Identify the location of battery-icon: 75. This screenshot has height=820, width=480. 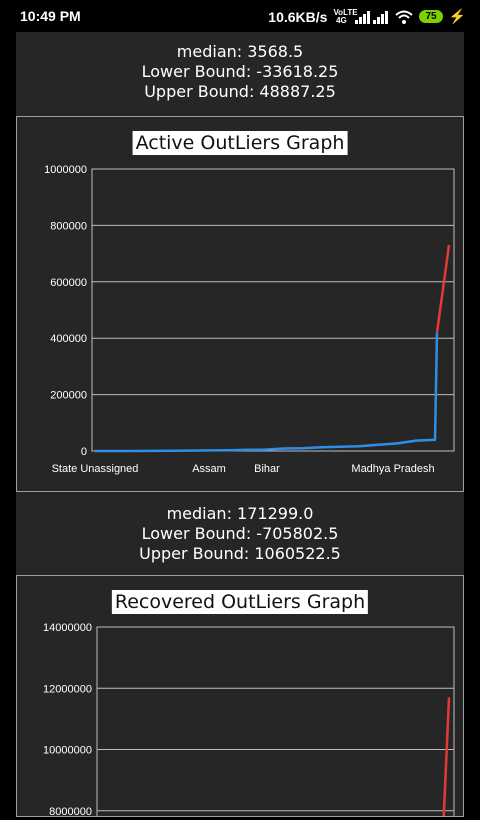
(431, 16).